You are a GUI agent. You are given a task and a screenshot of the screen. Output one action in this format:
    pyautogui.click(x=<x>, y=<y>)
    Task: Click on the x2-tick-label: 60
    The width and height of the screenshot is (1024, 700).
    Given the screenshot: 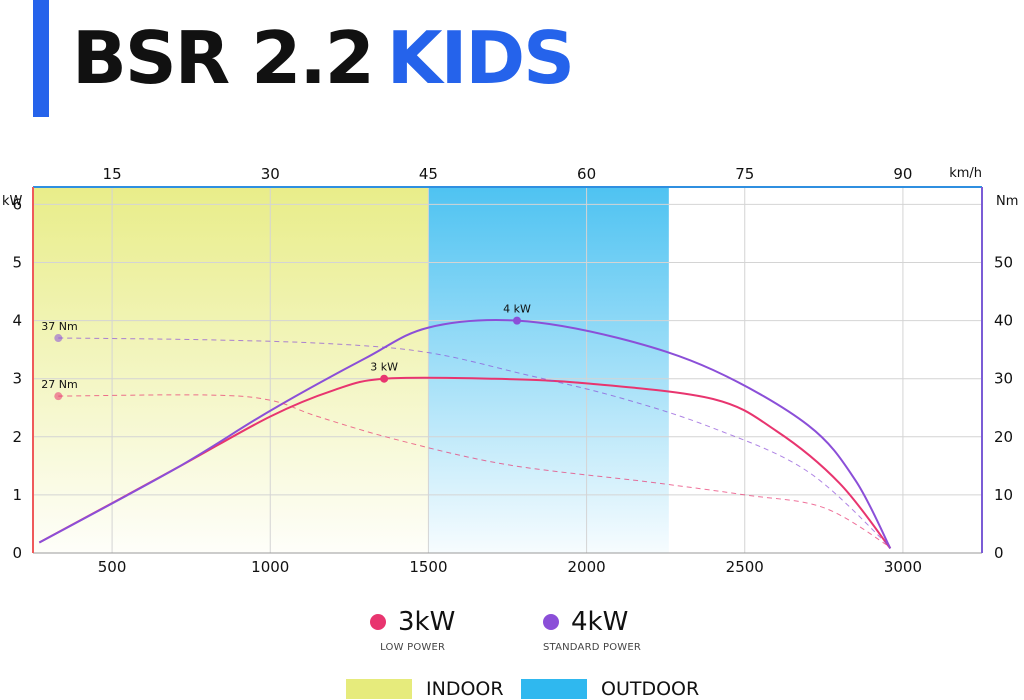 What is the action you would take?
    pyautogui.click(x=586, y=174)
    